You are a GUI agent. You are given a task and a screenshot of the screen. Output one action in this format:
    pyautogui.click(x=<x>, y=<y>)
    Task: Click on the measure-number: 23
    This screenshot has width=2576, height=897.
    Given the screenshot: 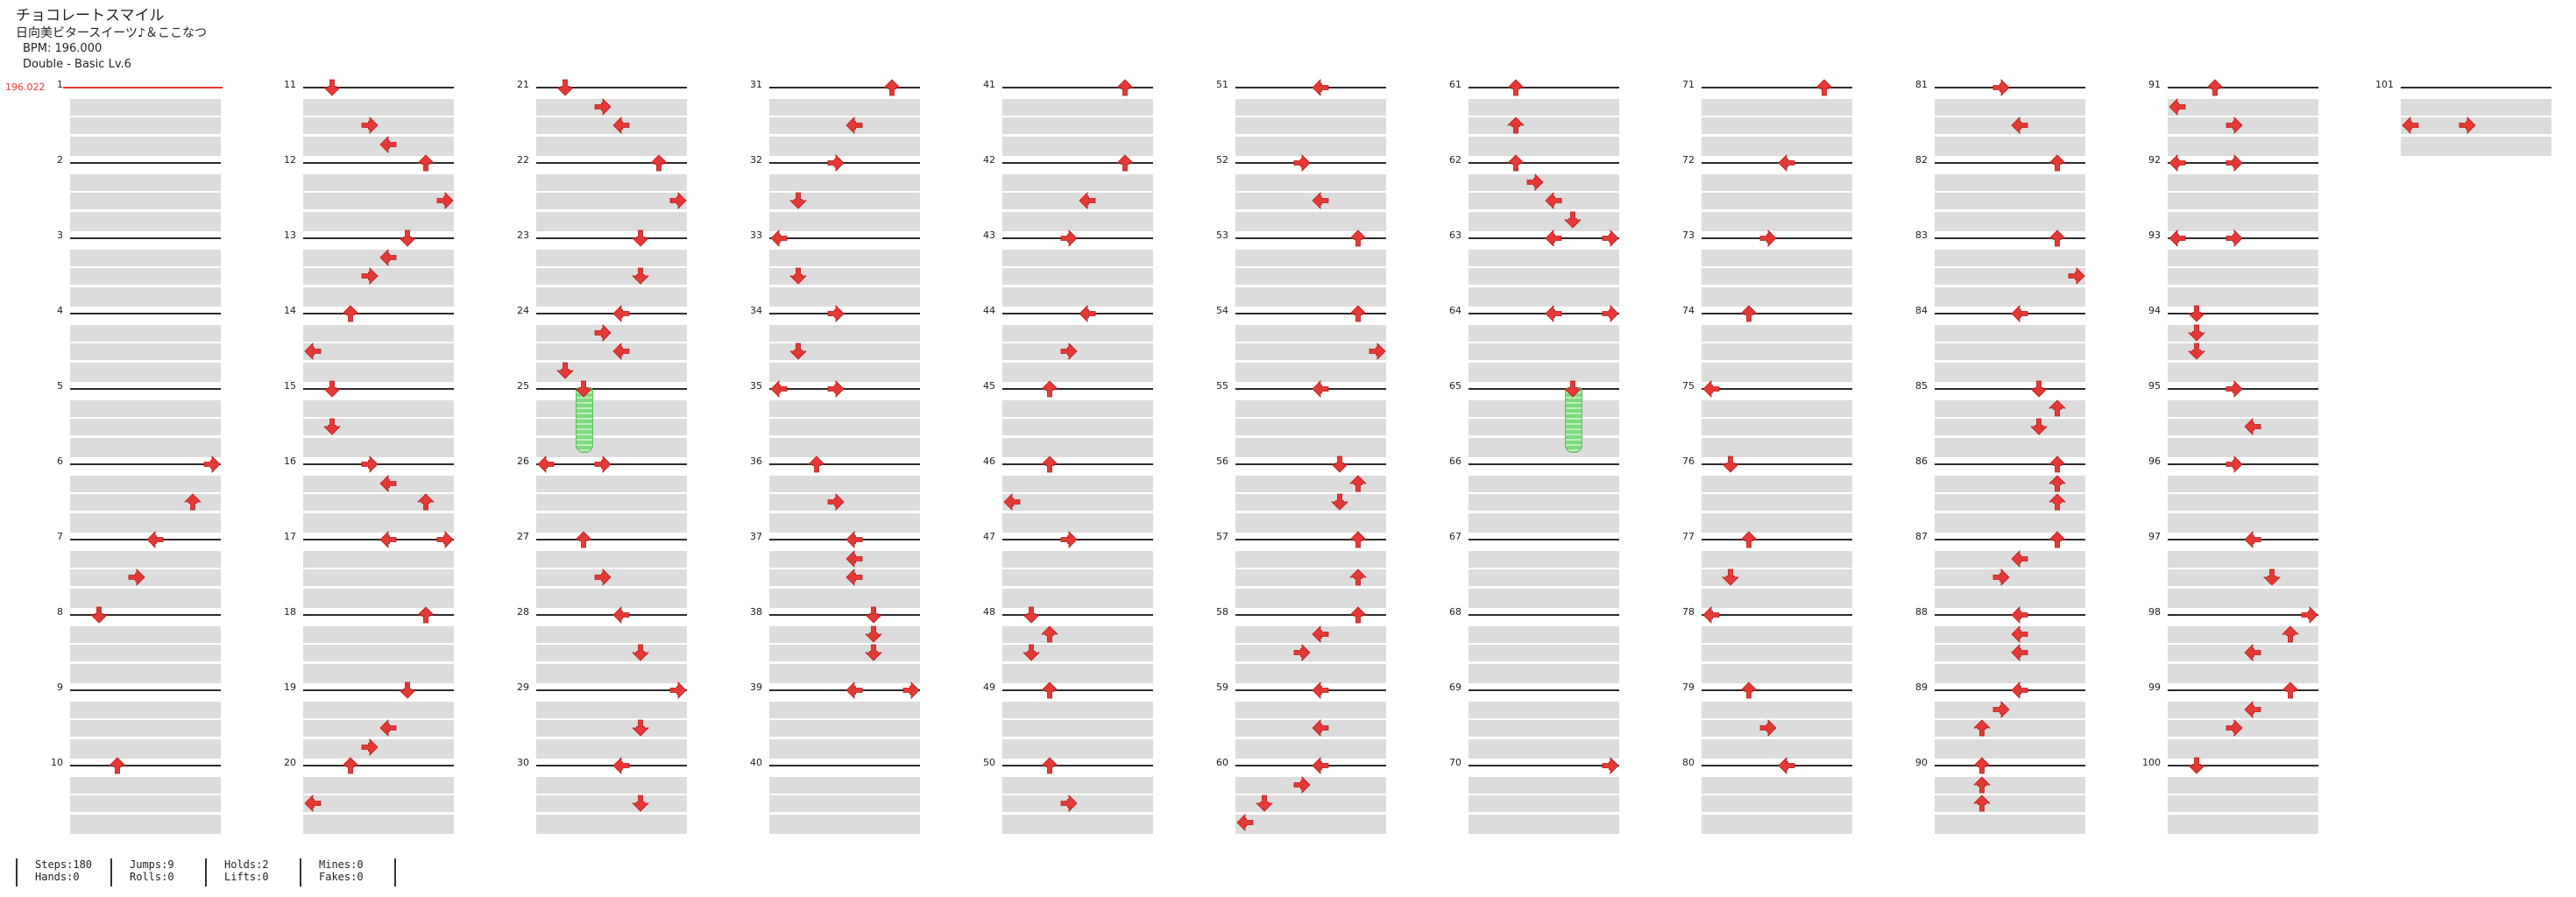 What is the action you would take?
    pyautogui.click(x=523, y=235)
    